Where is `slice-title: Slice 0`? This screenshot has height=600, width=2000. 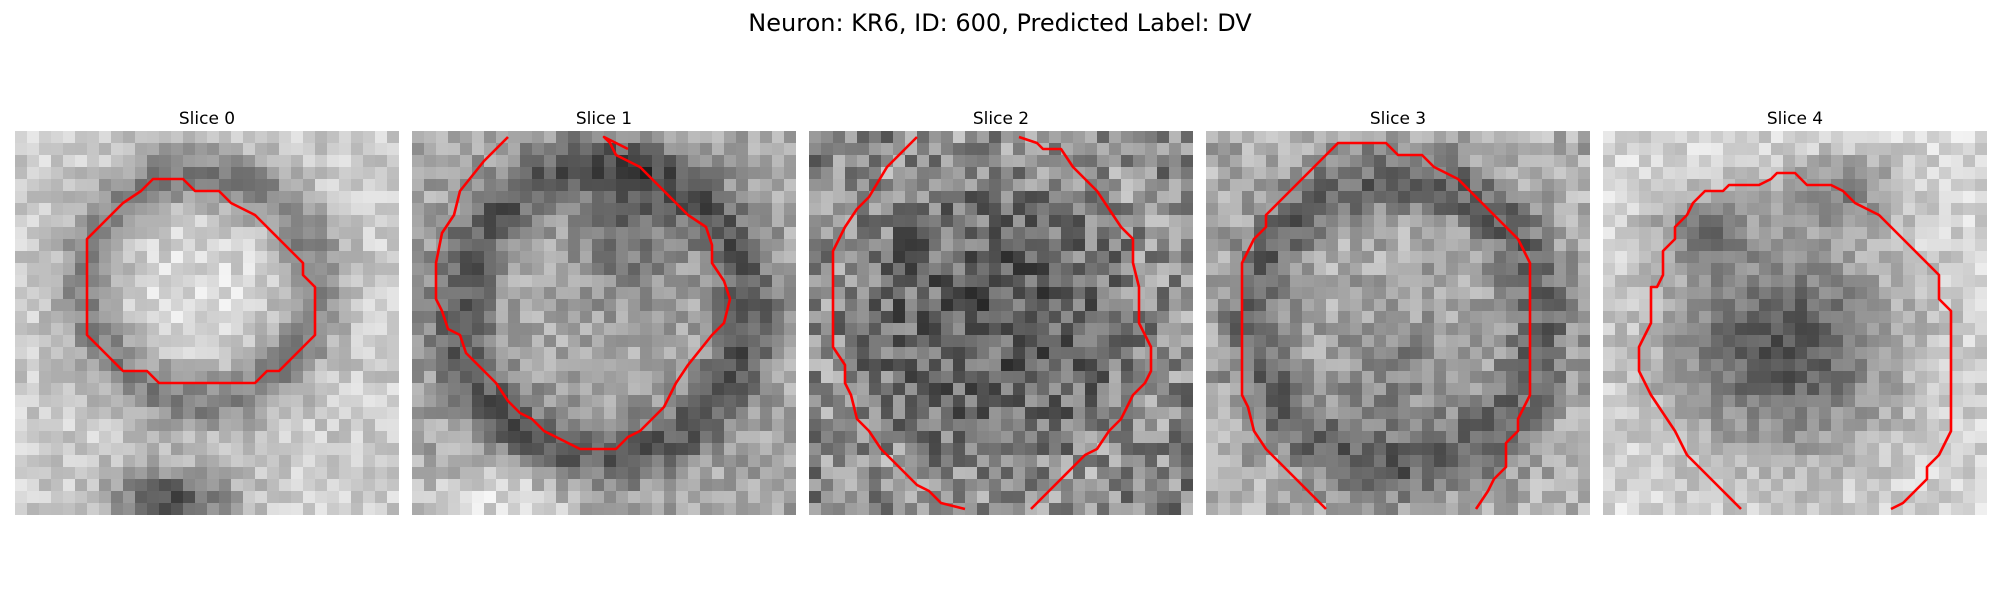
slice-title: Slice 0 is located at coordinates (207, 119).